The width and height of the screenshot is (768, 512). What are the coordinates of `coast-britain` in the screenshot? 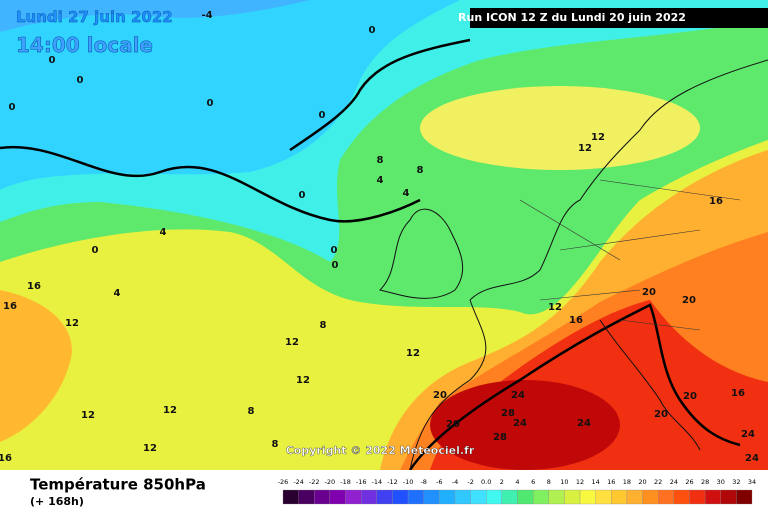 It's located at (421, 253).